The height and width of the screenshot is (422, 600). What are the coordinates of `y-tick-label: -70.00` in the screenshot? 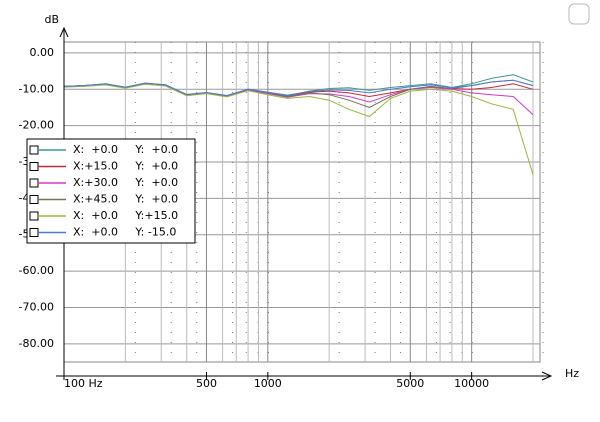 It's located at (36, 306).